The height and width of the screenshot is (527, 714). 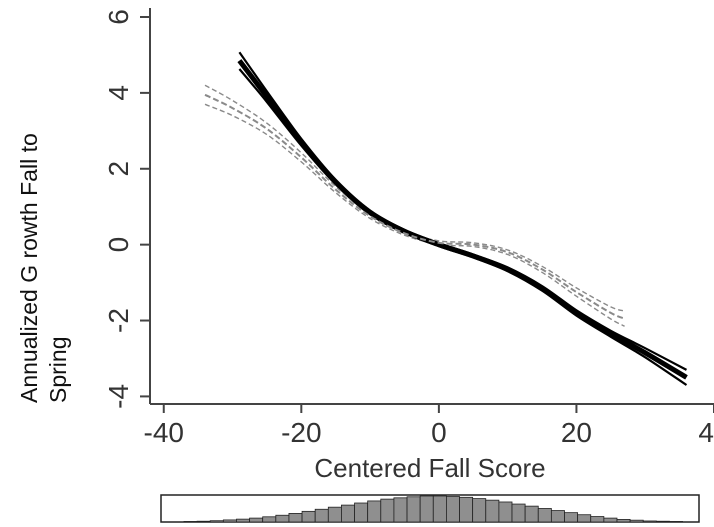 I want to click on y-tick-label: 6, so click(x=118, y=17).